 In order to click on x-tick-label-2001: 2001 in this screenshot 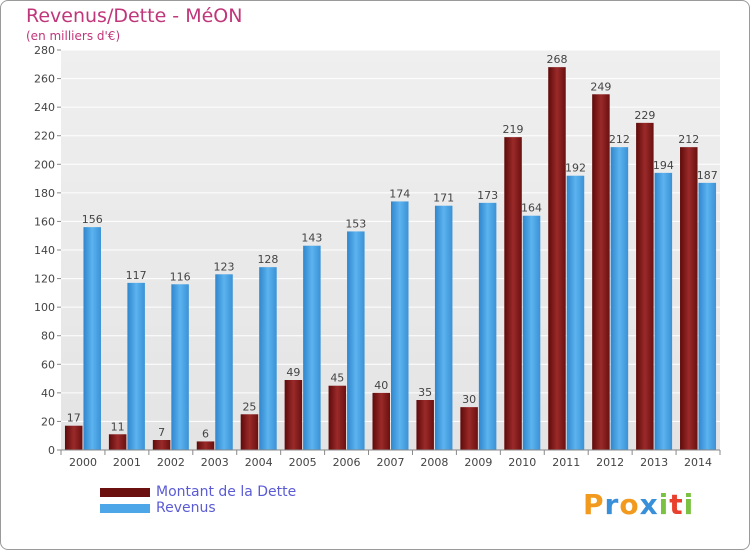, I will do `click(127, 462)`.